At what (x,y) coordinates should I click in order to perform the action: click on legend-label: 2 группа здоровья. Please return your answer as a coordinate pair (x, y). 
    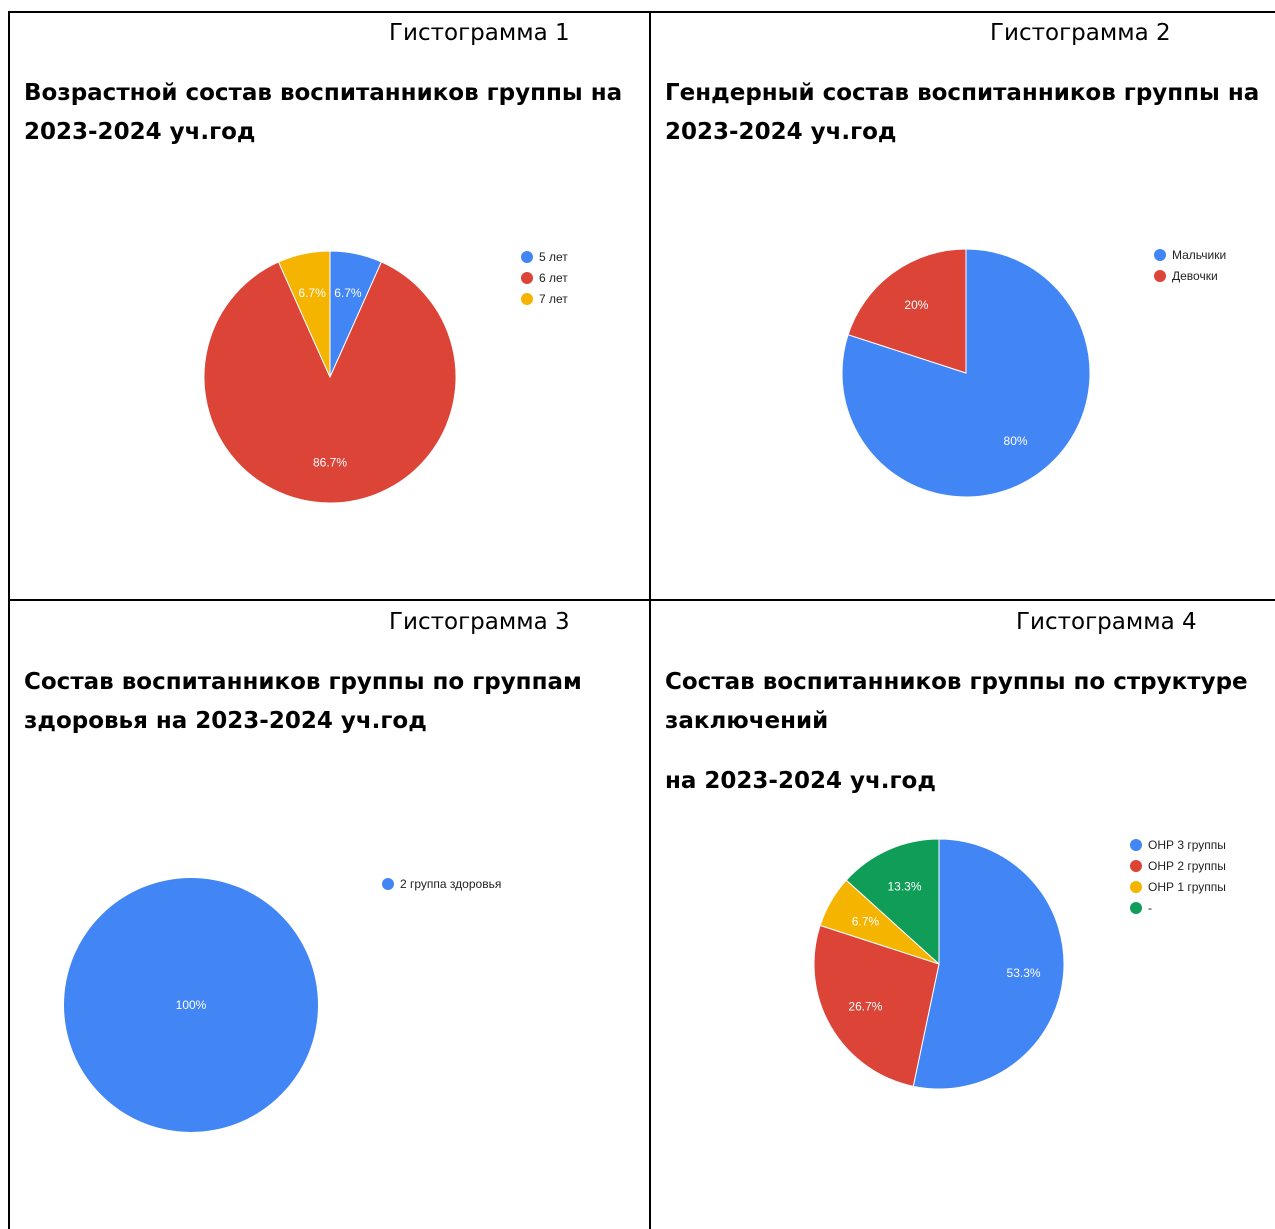
    Looking at the image, I should click on (450, 884).